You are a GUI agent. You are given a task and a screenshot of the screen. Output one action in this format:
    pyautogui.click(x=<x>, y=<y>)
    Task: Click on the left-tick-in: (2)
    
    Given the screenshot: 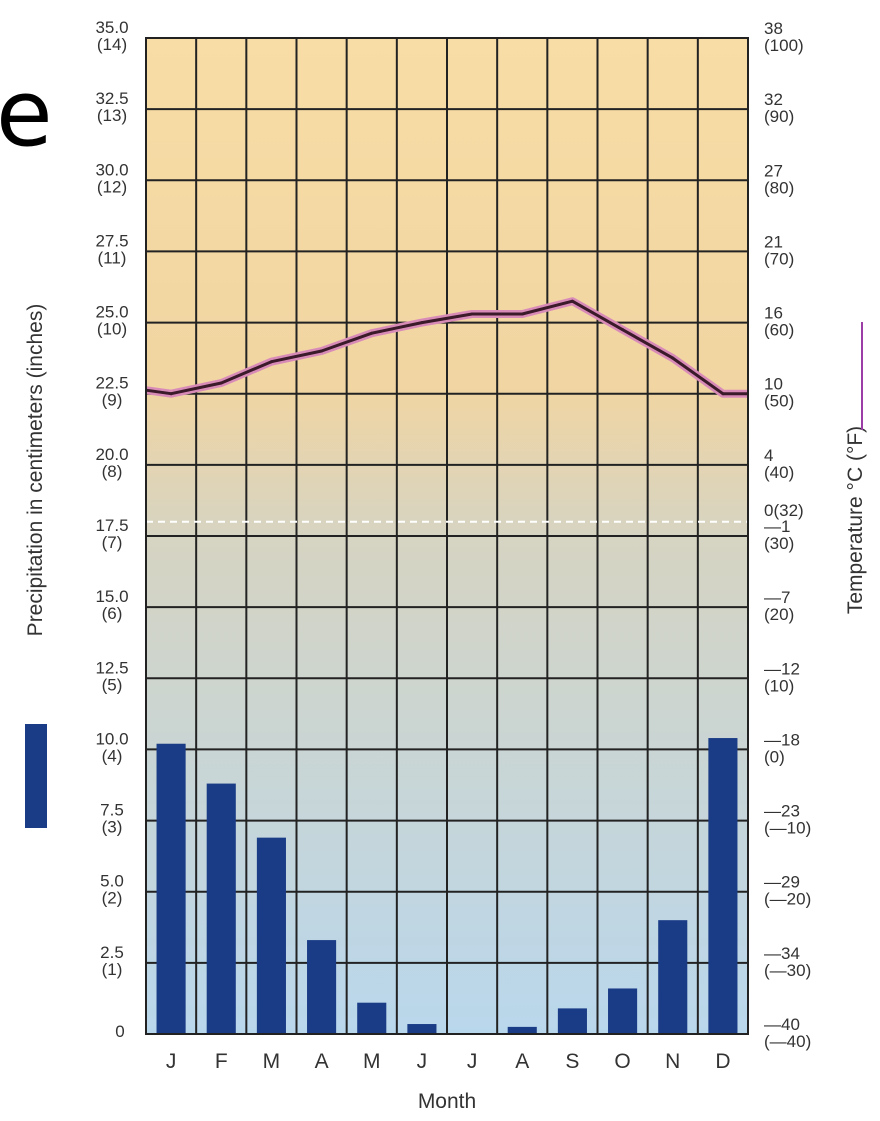 What is the action you would take?
    pyautogui.click(x=112, y=898)
    